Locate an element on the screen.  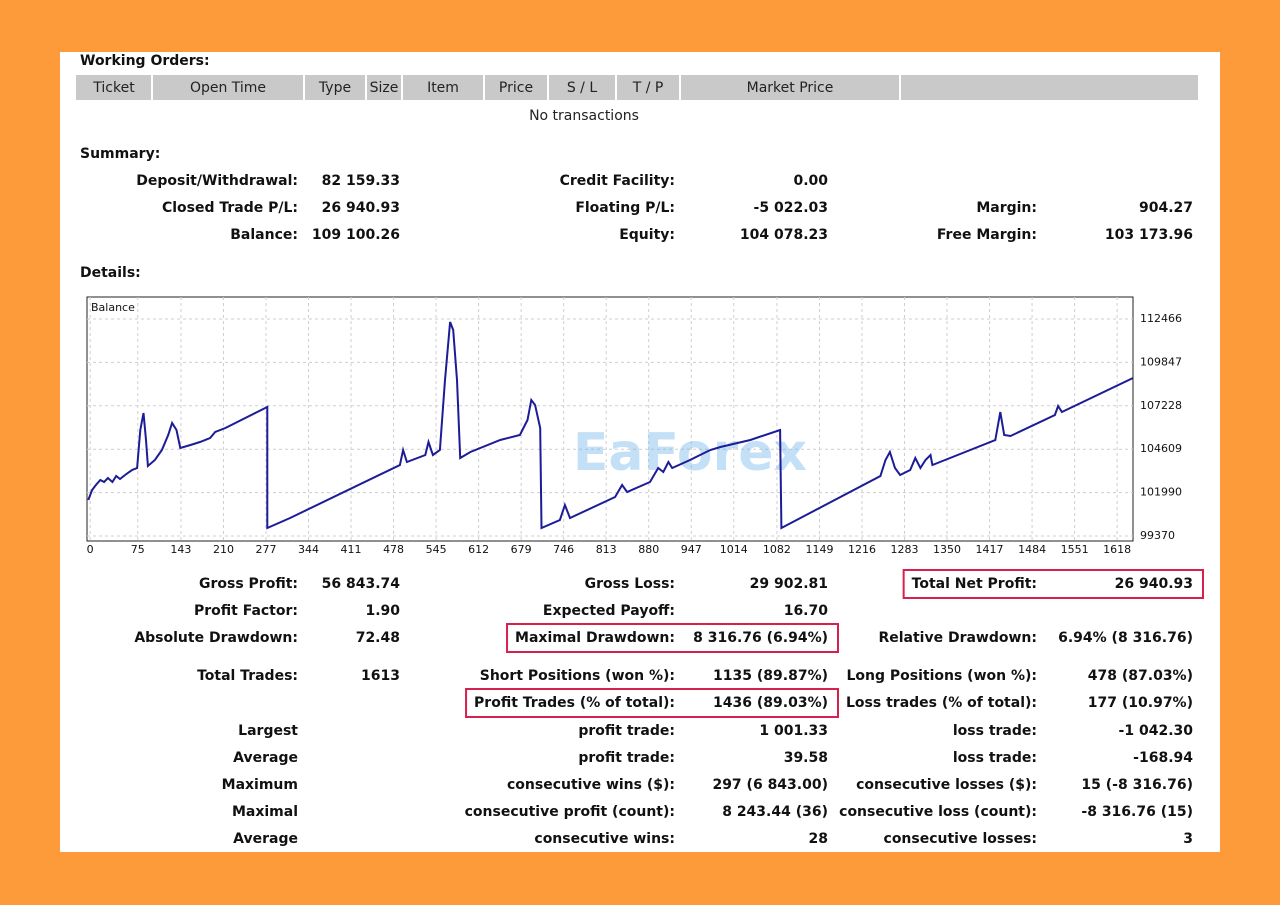
stat-label: Maximal Drawdown: is located at coordinates (595, 638).